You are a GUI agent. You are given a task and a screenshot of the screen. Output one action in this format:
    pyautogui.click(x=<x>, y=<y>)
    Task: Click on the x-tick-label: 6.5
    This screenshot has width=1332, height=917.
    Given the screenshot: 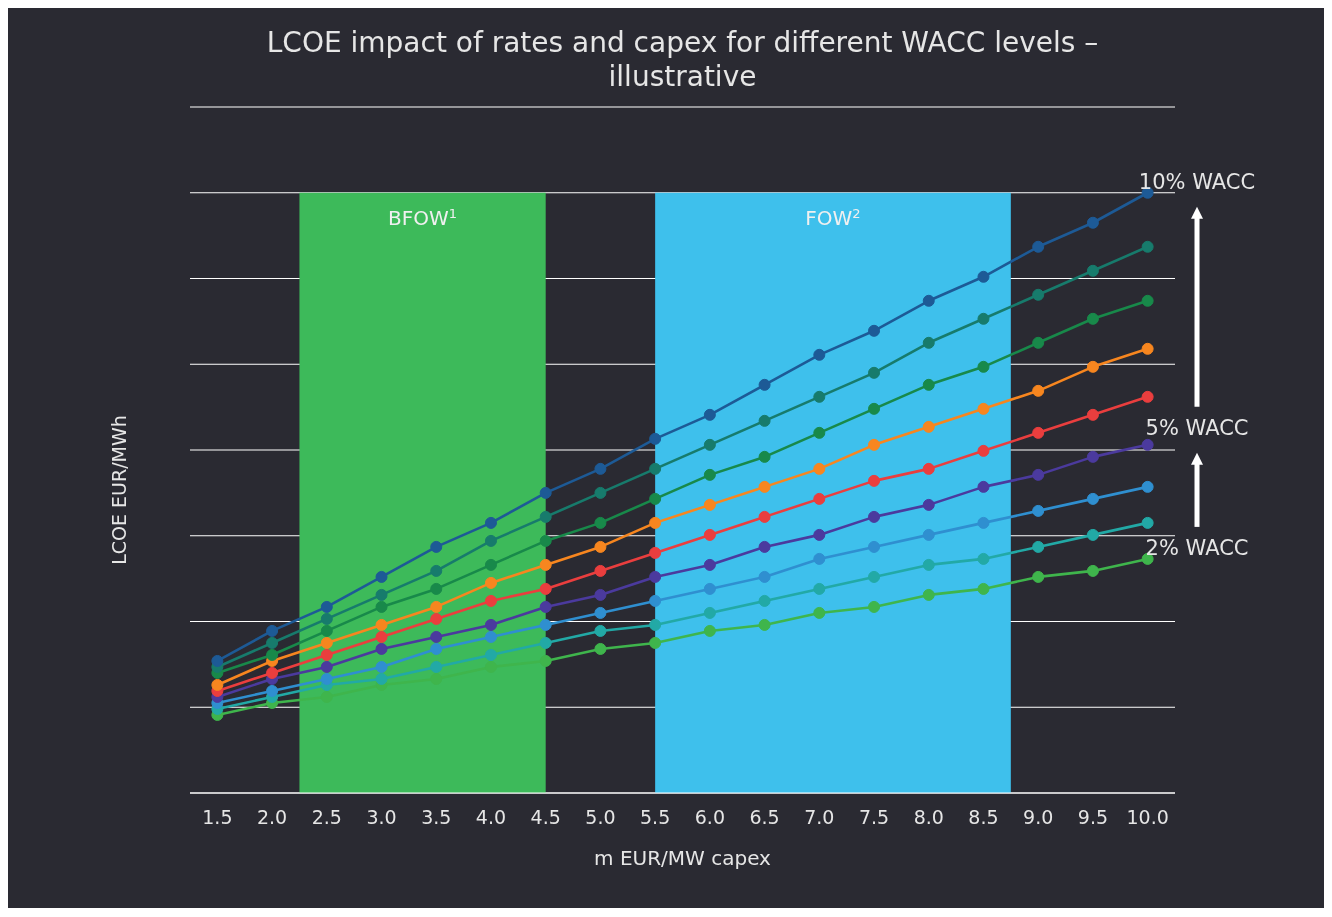 What is the action you would take?
    pyautogui.click(x=764, y=817)
    